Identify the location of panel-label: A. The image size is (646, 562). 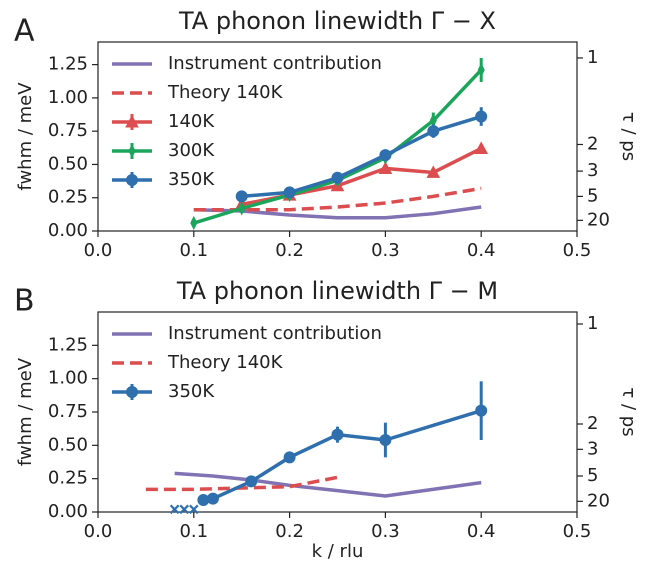
(24, 31).